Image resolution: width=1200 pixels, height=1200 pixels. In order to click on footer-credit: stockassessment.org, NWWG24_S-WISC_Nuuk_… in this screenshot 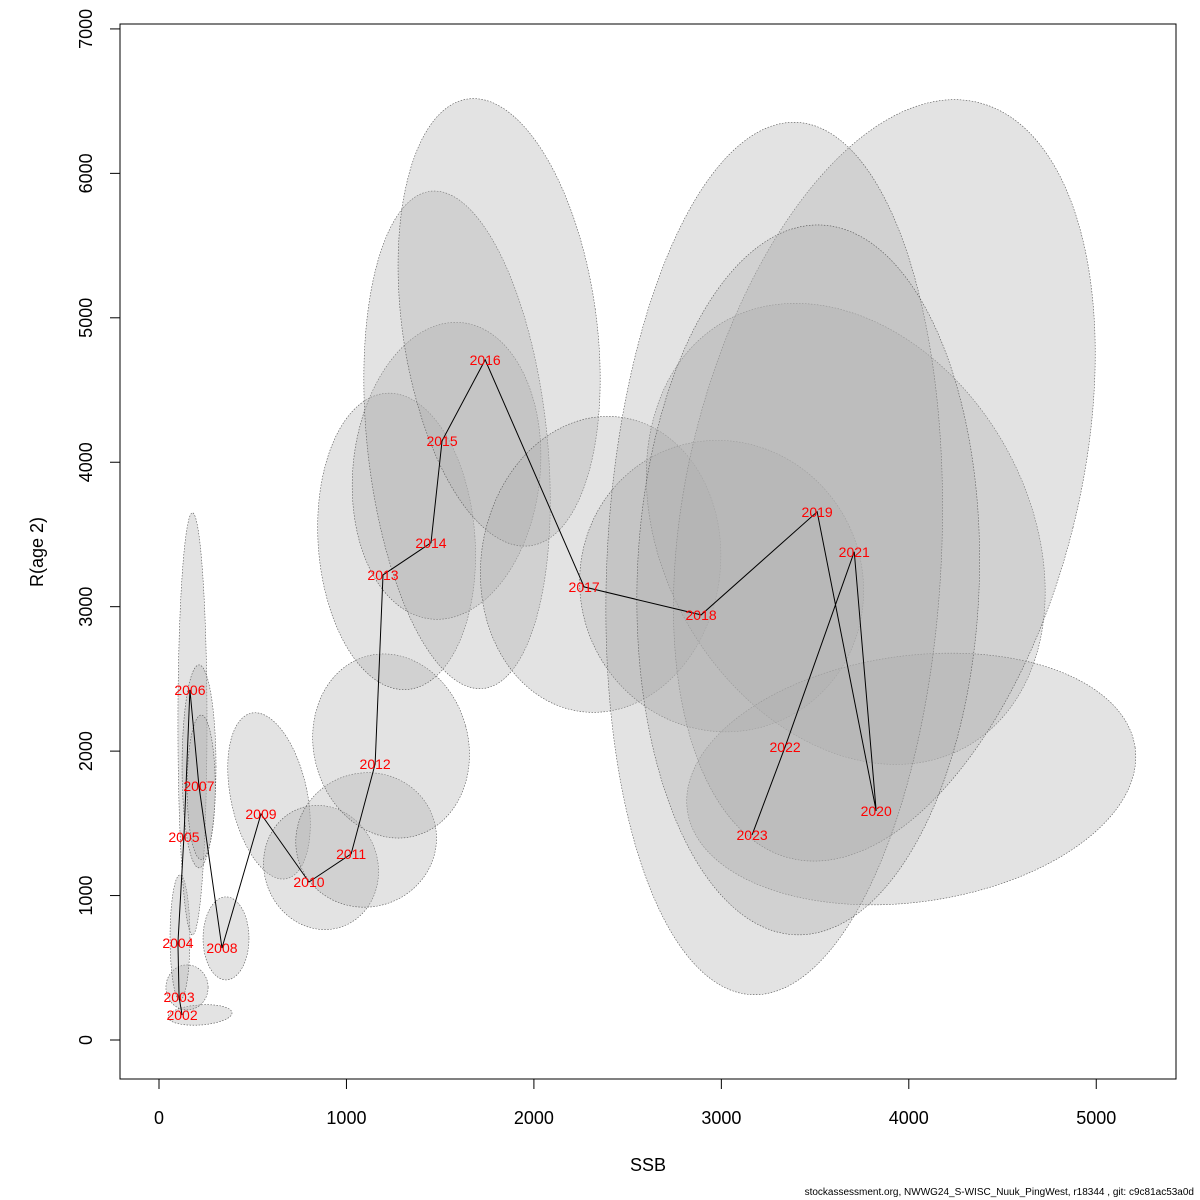, I will do `click(999, 1192)`.